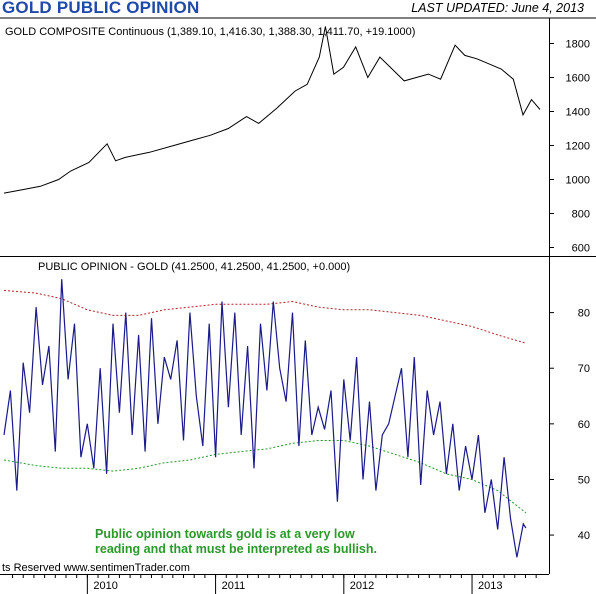  What do you see at coordinates (578, 147) in the screenshot?
I see `price-axis-tick-label: 1200` at bounding box center [578, 147].